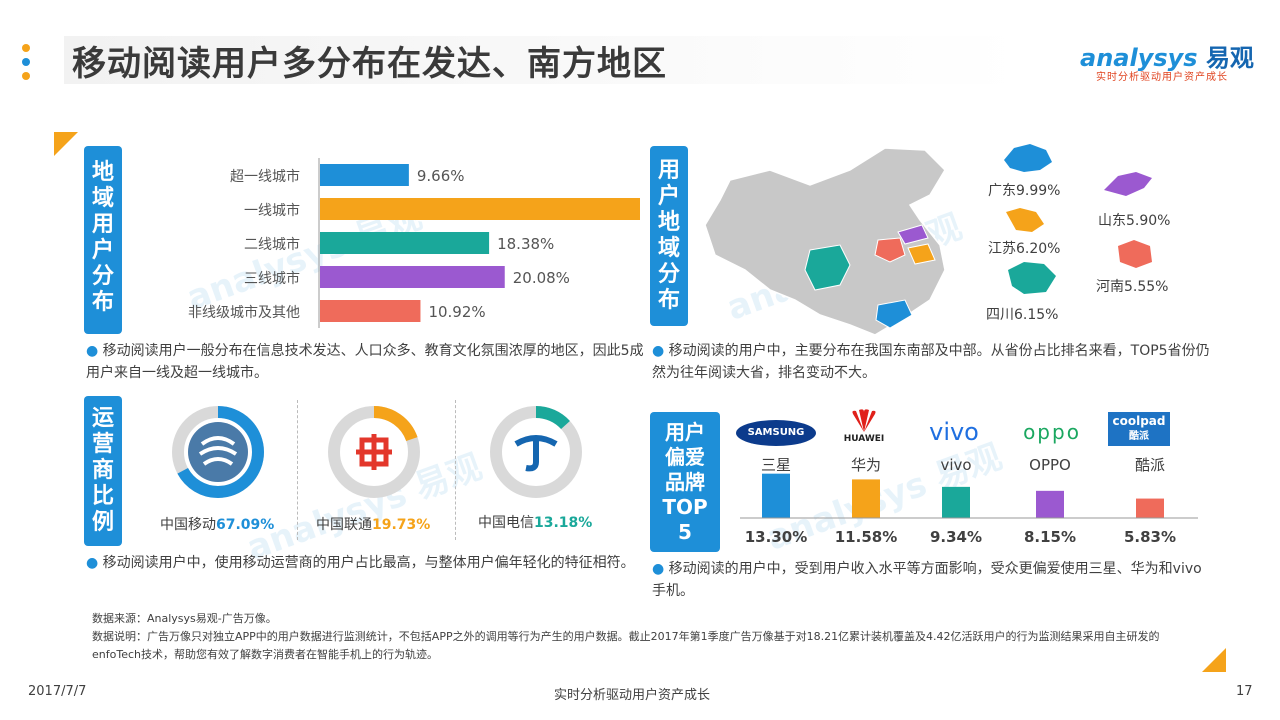  What do you see at coordinates (368, 563) in the screenshot?
I see `carrier-bullet-text: 移动阅读用户中，使用移动运营商的用户占比最高，与整体用户偏年轻化的特征相符。` at bounding box center [368, 563].